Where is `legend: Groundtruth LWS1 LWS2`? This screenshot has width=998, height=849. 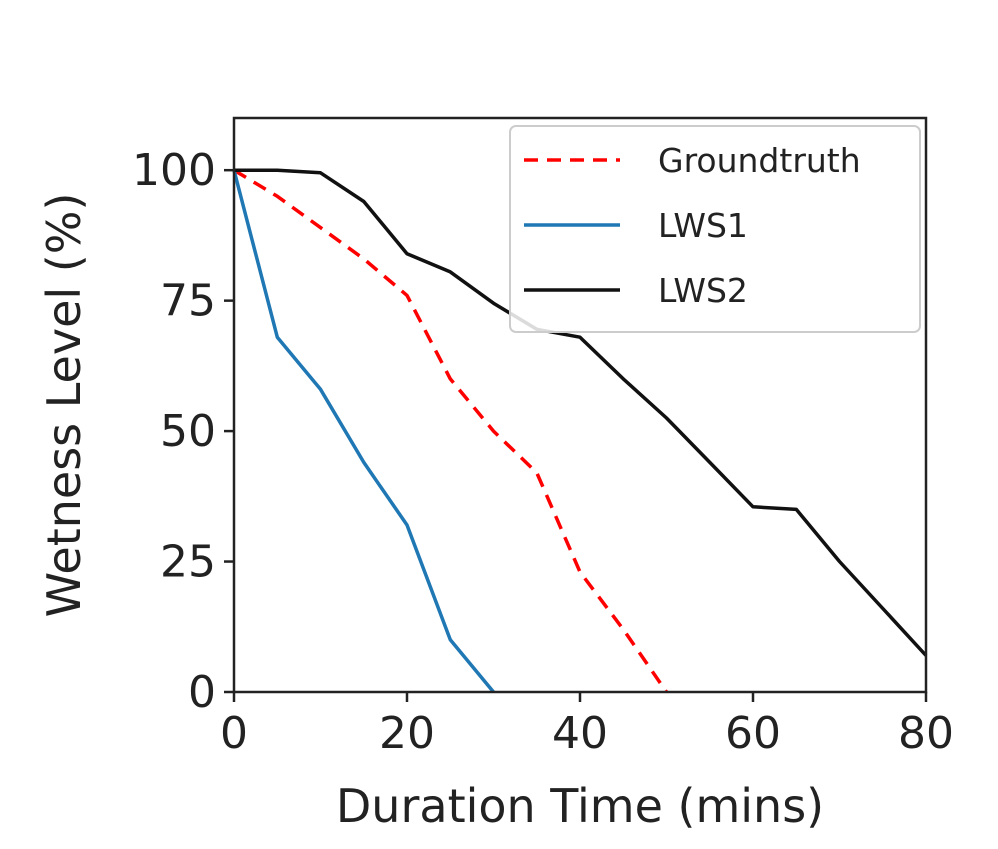 legend: Groundtruth LWS1 LWS2 is located at coordinates (715, 229).